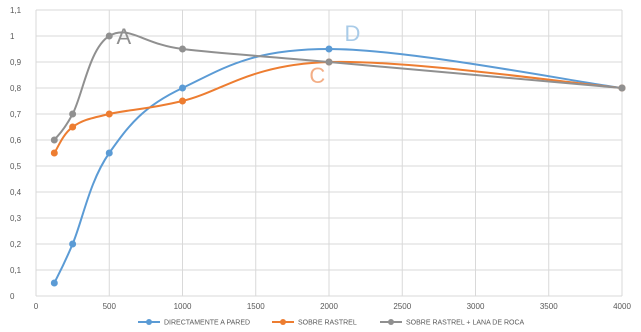 The width and height of the screenshot is (641, 332). What do you see at coordinates (476, 306) in the screenshot?
I see `x-tick-label: 3000` at bounding box center [476, 306].